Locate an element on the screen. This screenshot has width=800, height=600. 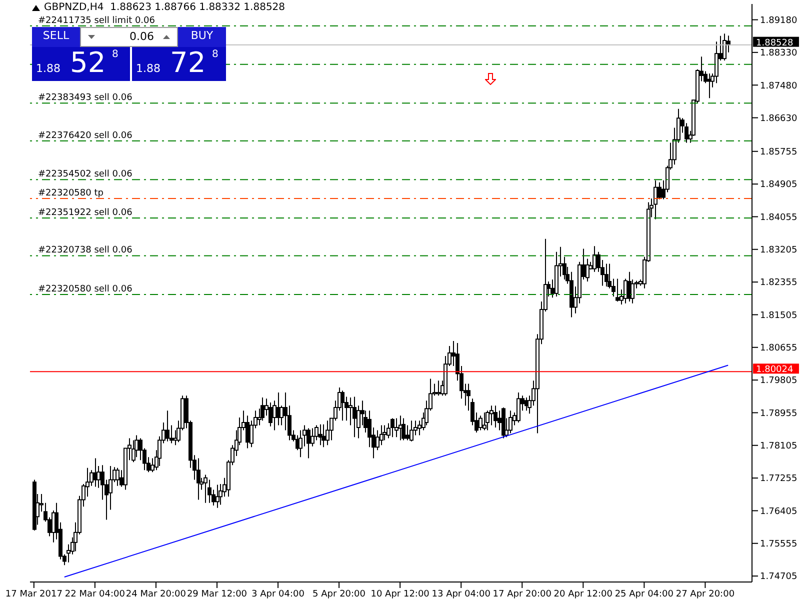
annotation: 52 is located at coordinates (88, 63).